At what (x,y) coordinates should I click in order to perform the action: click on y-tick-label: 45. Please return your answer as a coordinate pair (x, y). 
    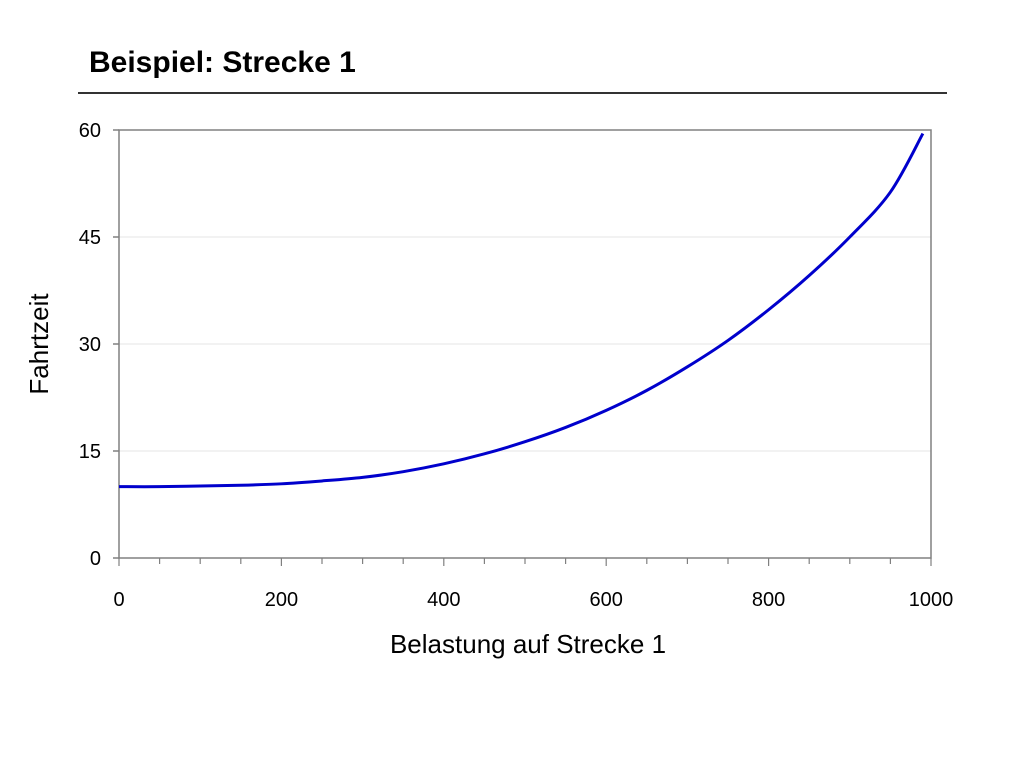
    Looking at the image, I should click on (90, 238).